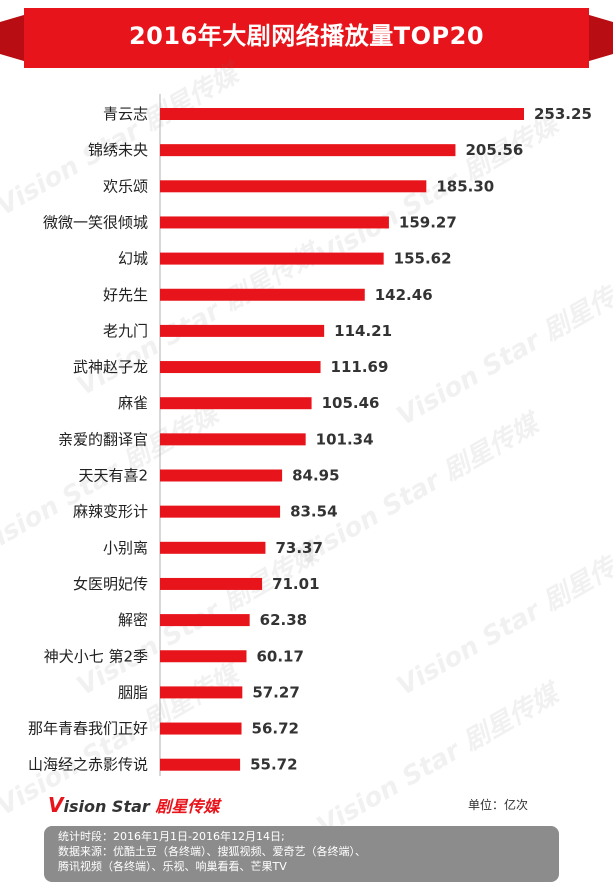 This screenshot has height=885, width=613. Describe the element at coordinates (95, 222) in the screenshot. I see `category-label: 微微一笑很倾城` at that location.